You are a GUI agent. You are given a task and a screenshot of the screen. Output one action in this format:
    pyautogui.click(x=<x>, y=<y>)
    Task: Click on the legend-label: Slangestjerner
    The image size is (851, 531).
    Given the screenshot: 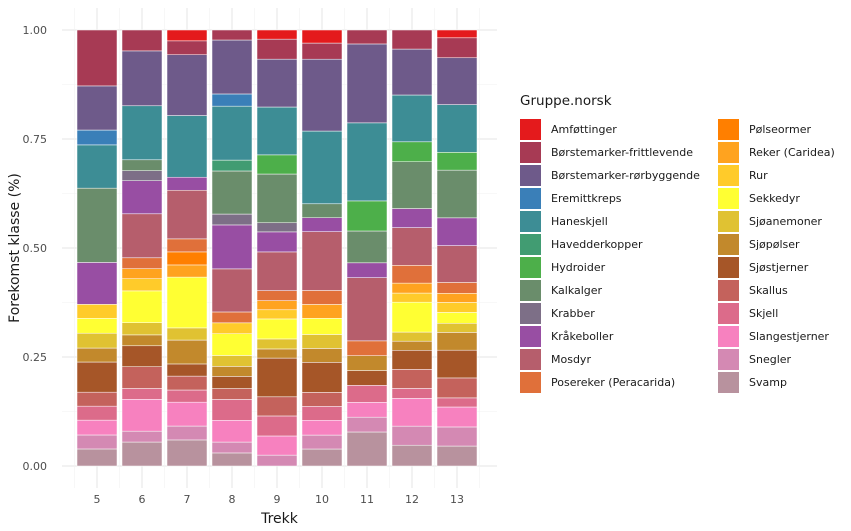 What is the action you would take?
    pyautogui.click(x=789, y=336)
    